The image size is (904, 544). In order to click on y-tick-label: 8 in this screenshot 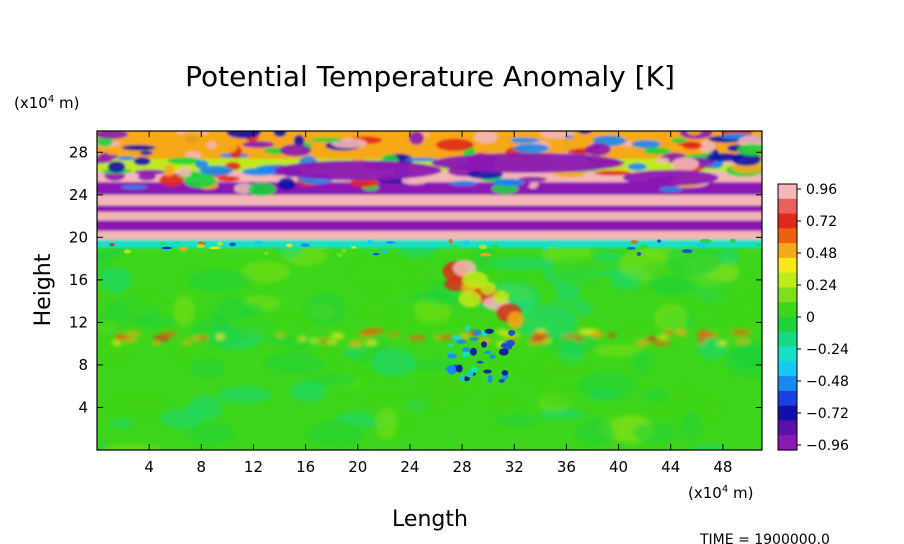, I will do `click(83, 365)`.